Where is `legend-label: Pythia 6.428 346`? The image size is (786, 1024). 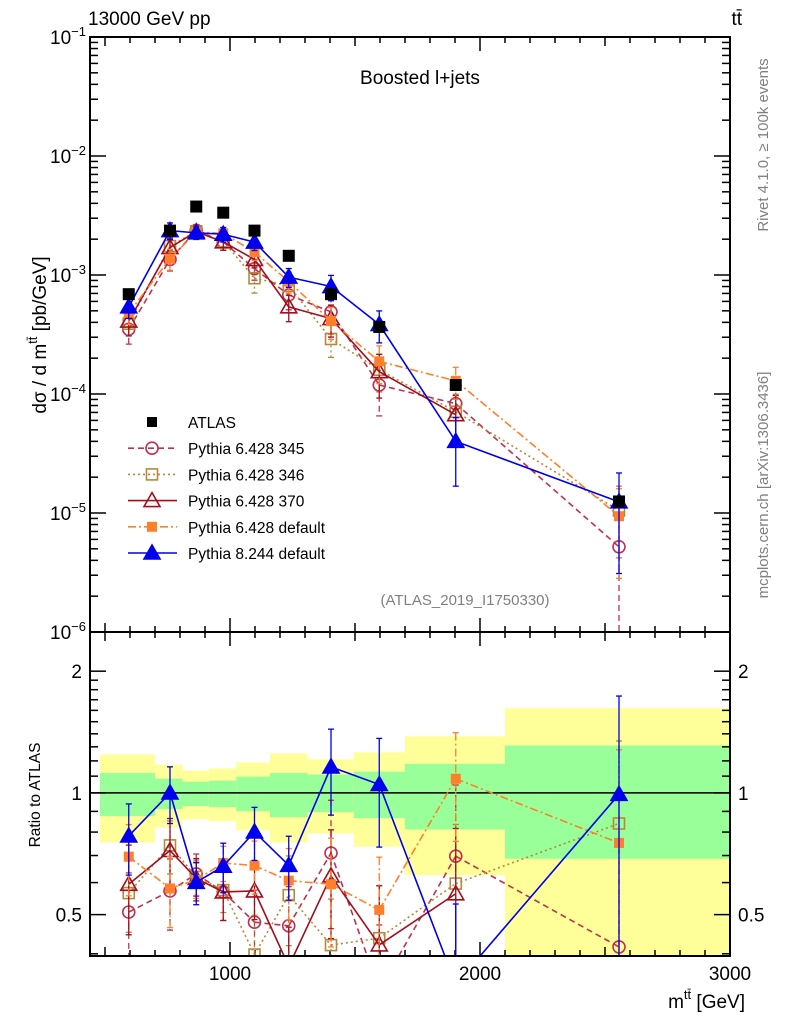 legend-label: Pythia 6.428 346 is located at coordinates (246, 475).